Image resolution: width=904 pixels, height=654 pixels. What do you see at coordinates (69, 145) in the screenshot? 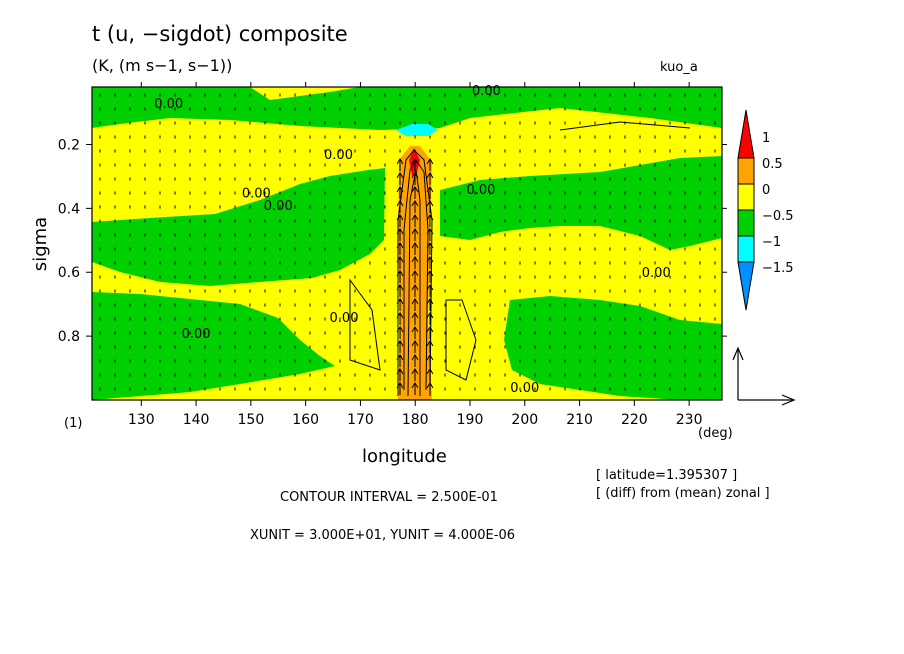
I see `y-tick-label: 0.2` at bounding box center [69, 145].